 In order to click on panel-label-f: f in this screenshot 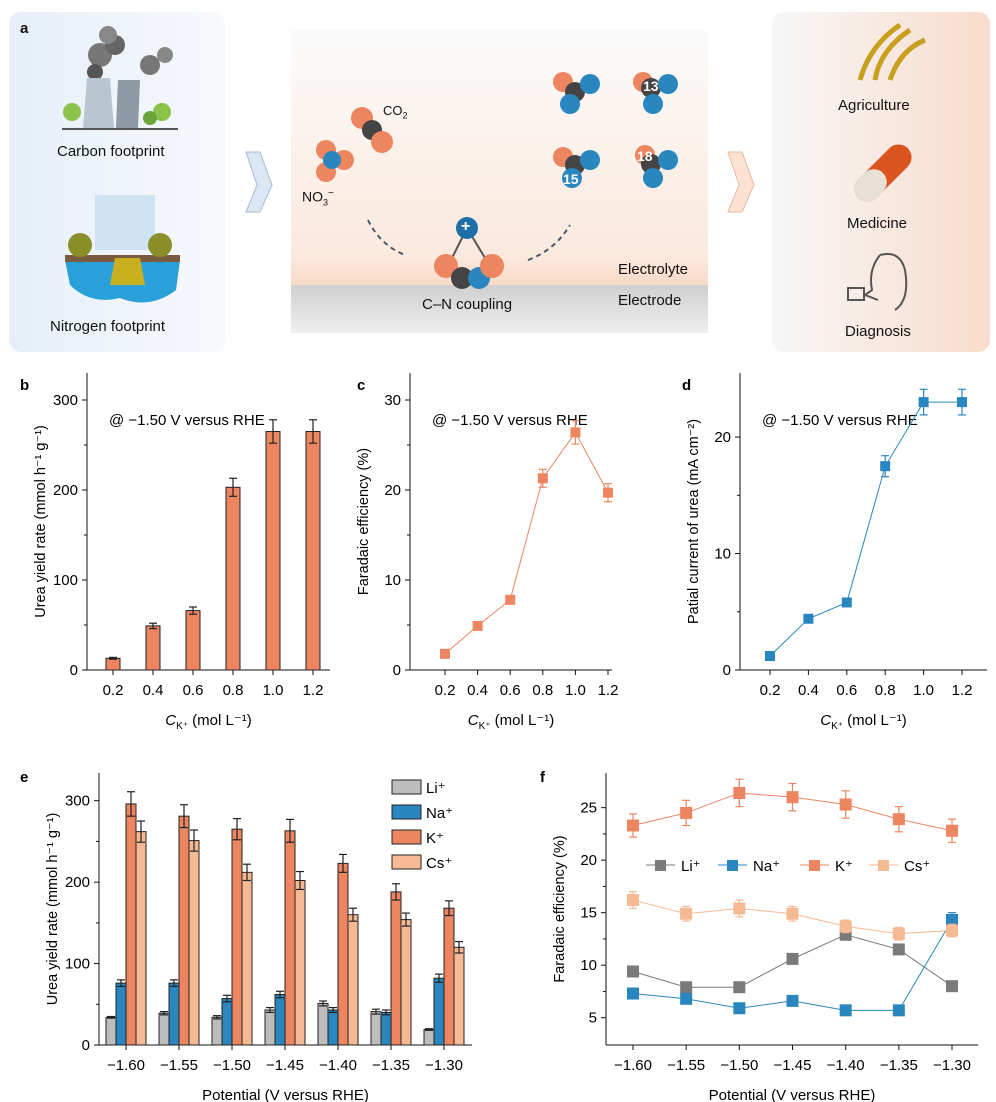, I will do `click(543, 777)`.